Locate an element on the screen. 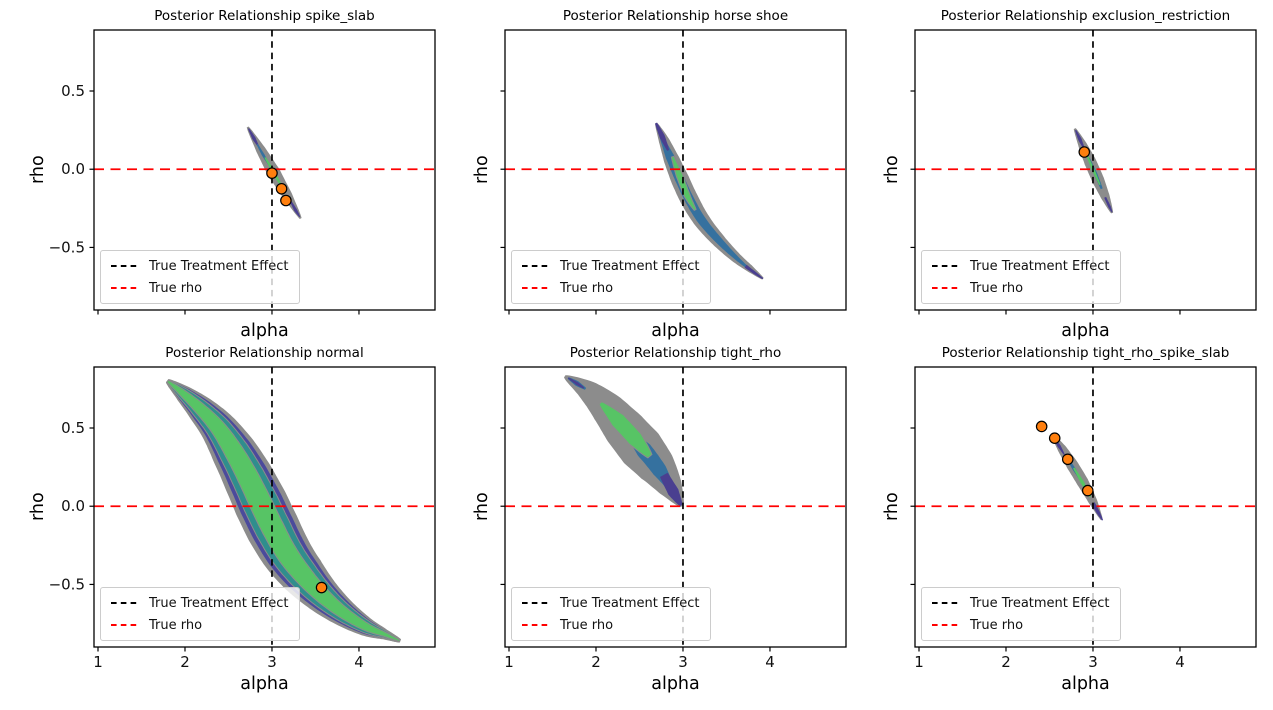 The width and height of the screenshot is (1273, 710). plot-title: Posterior Relationship normal is located at coordinates (264, 353).